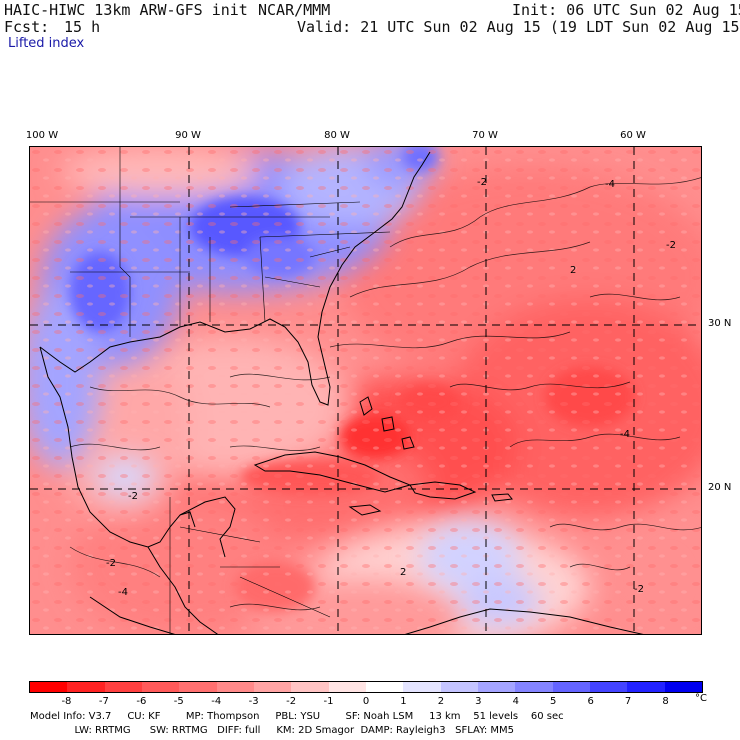 The width and height of the screenshot is (740, 740). What do you see at coordinates (253, 701) in the screenshot?
I see `colorbar-tick-label: -3` at bounding box center [253, 701].